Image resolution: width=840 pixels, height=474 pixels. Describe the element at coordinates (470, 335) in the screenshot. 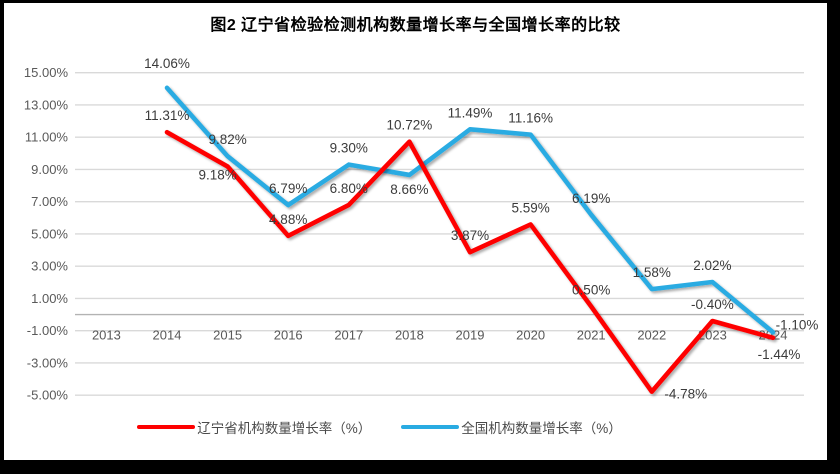

I see `x-tick-label: 2019` at that location.